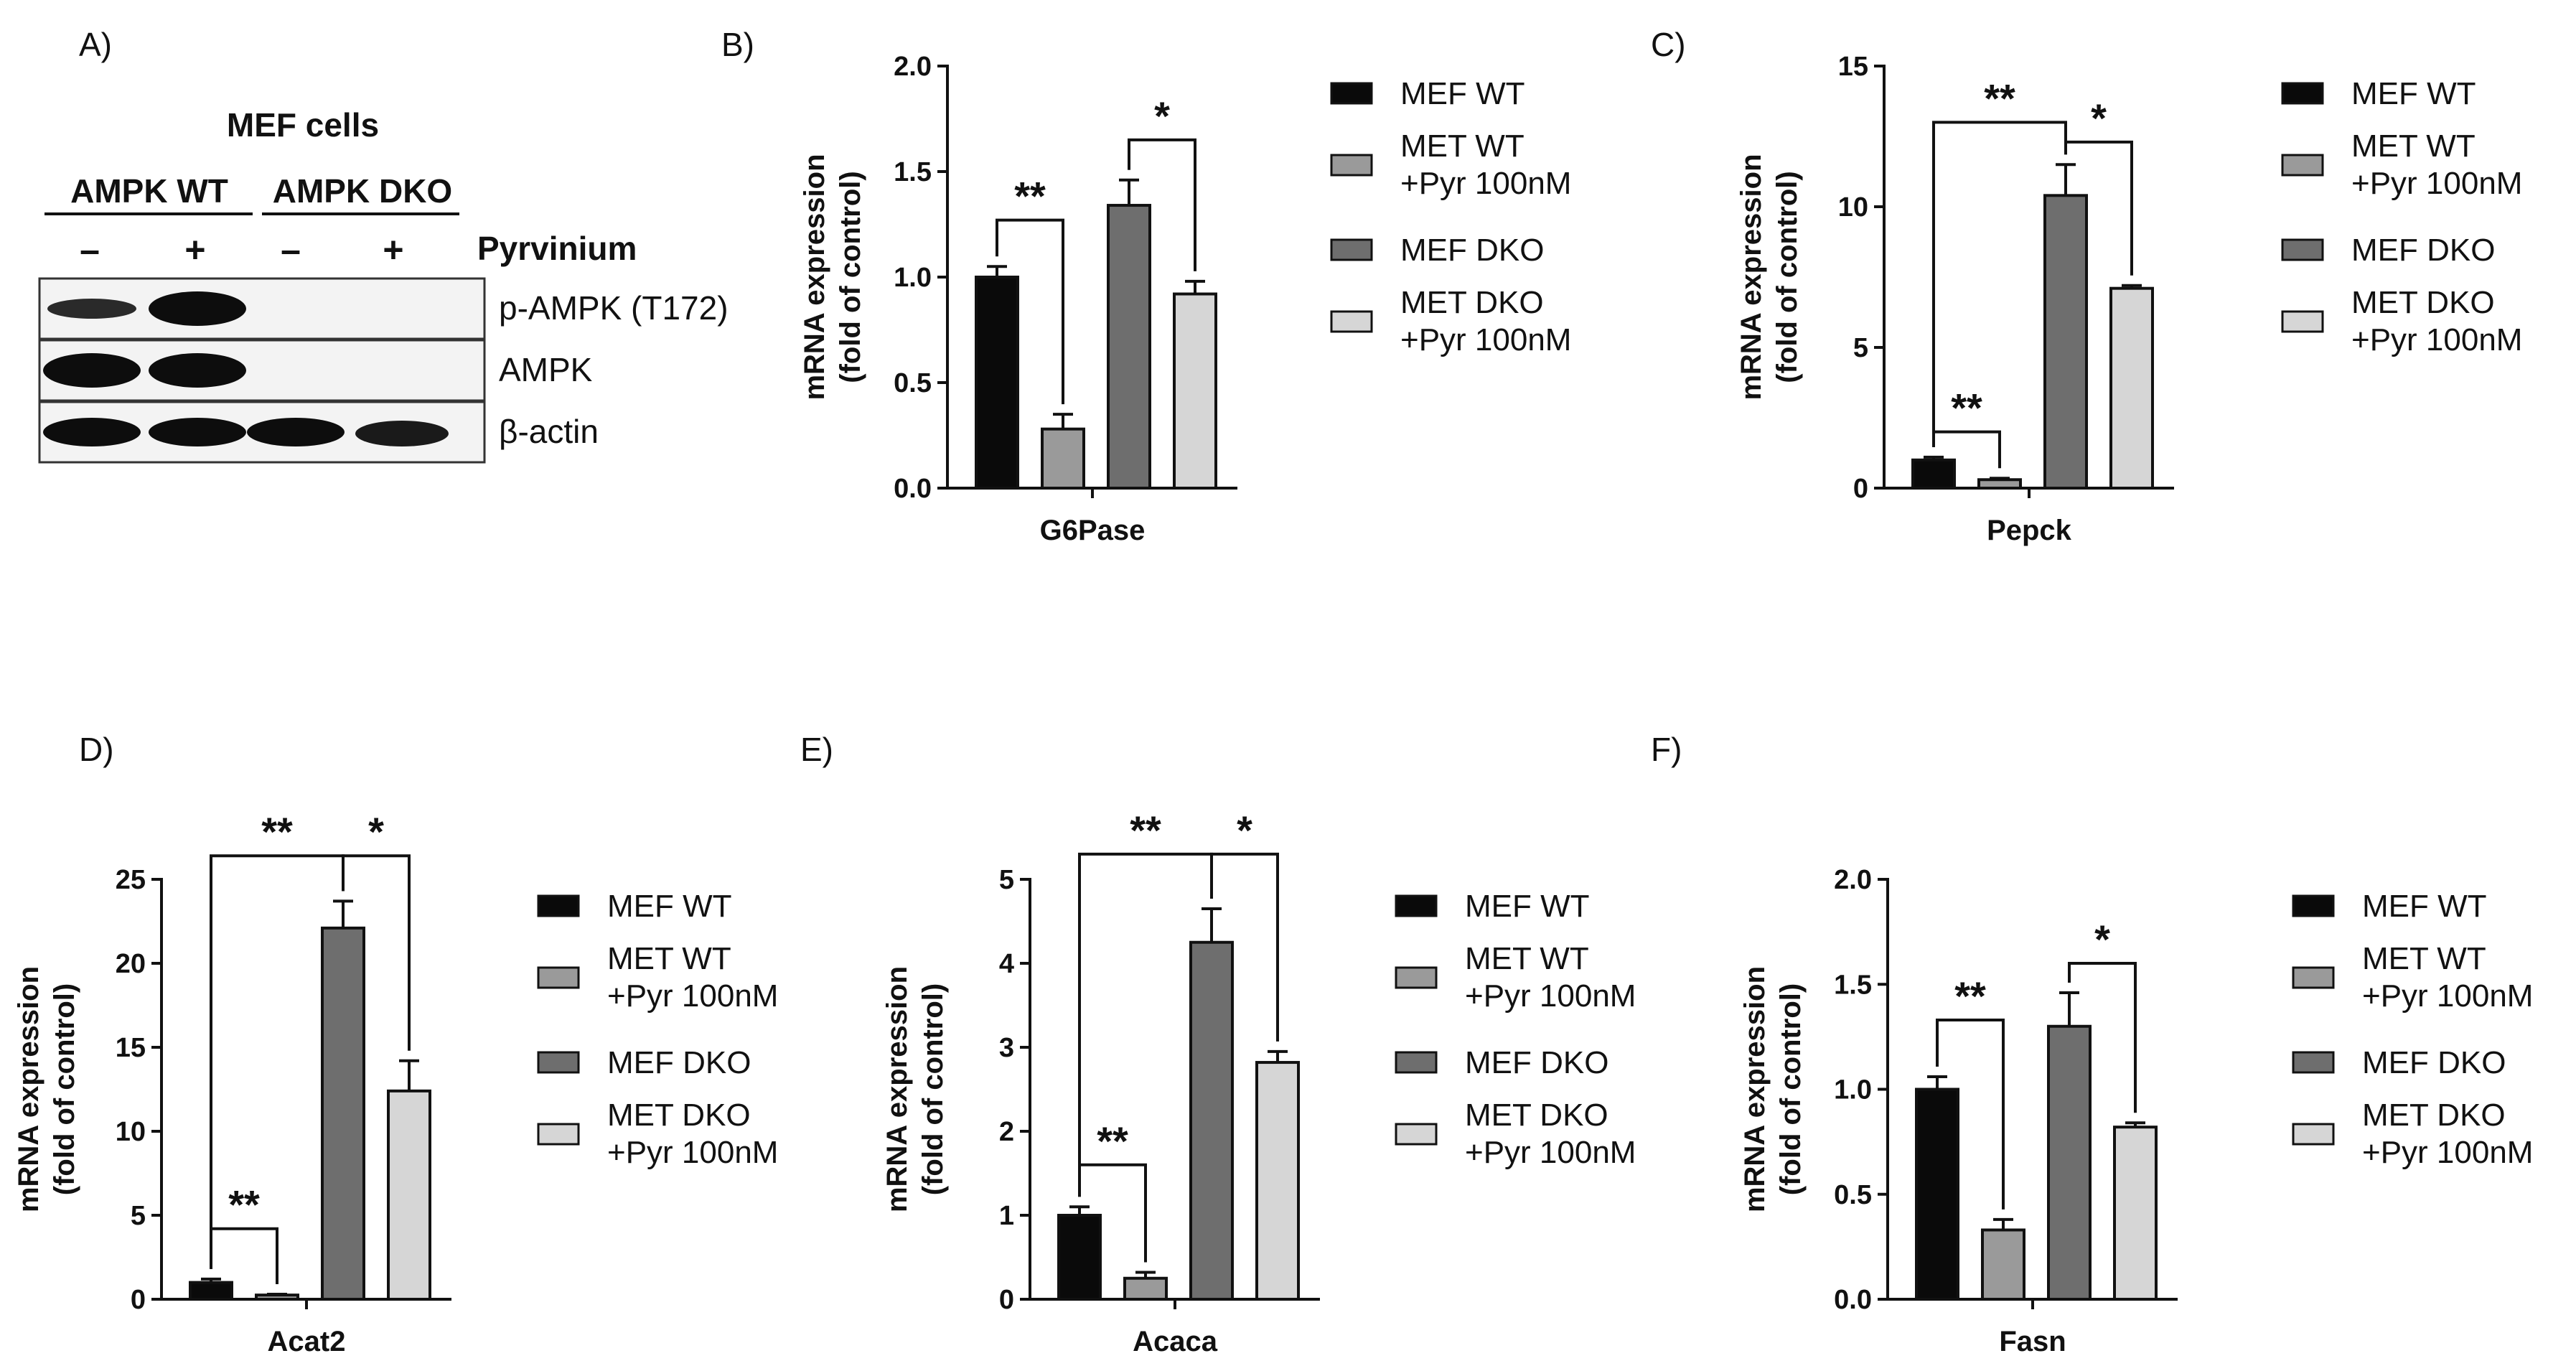  I want to click on y-tick-label-pepck: 5, so click(1860, 348).